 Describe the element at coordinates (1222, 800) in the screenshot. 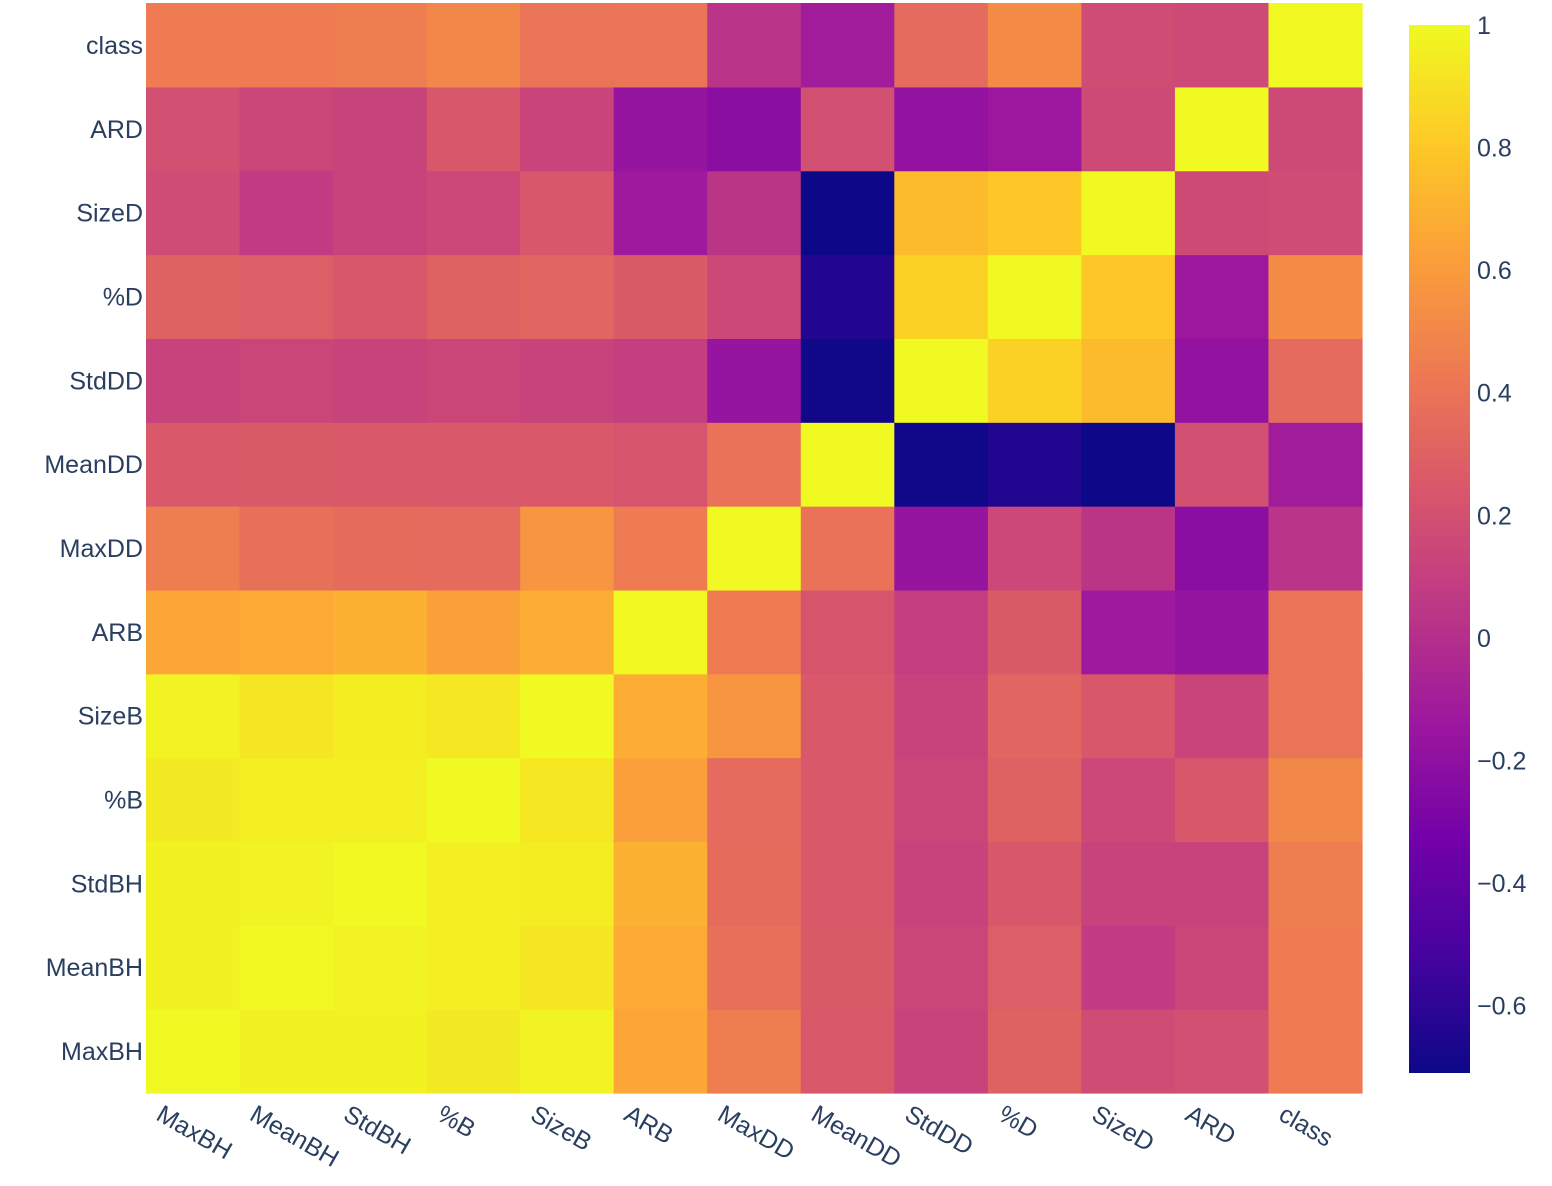

I see `heatmap-cell-%B-ARD` at that location.